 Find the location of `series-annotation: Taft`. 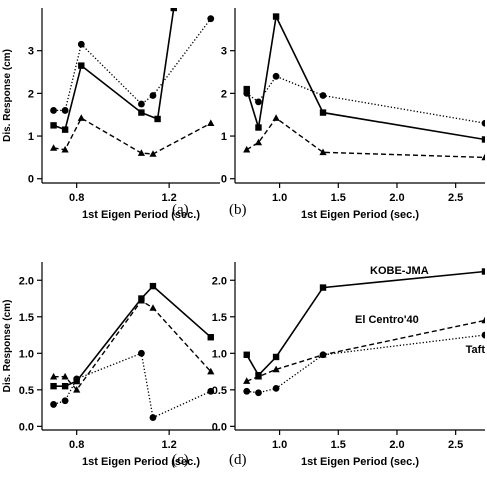

series-annotation: Taft is located at coordinates (476, 350).